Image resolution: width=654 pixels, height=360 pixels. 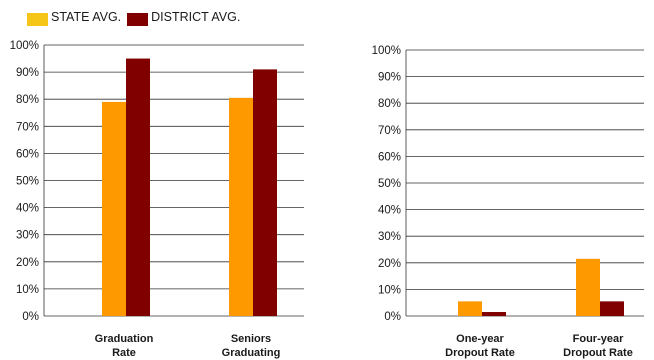 I want to click on chart1-category-label: Seniors, so click(x=251, y=339).